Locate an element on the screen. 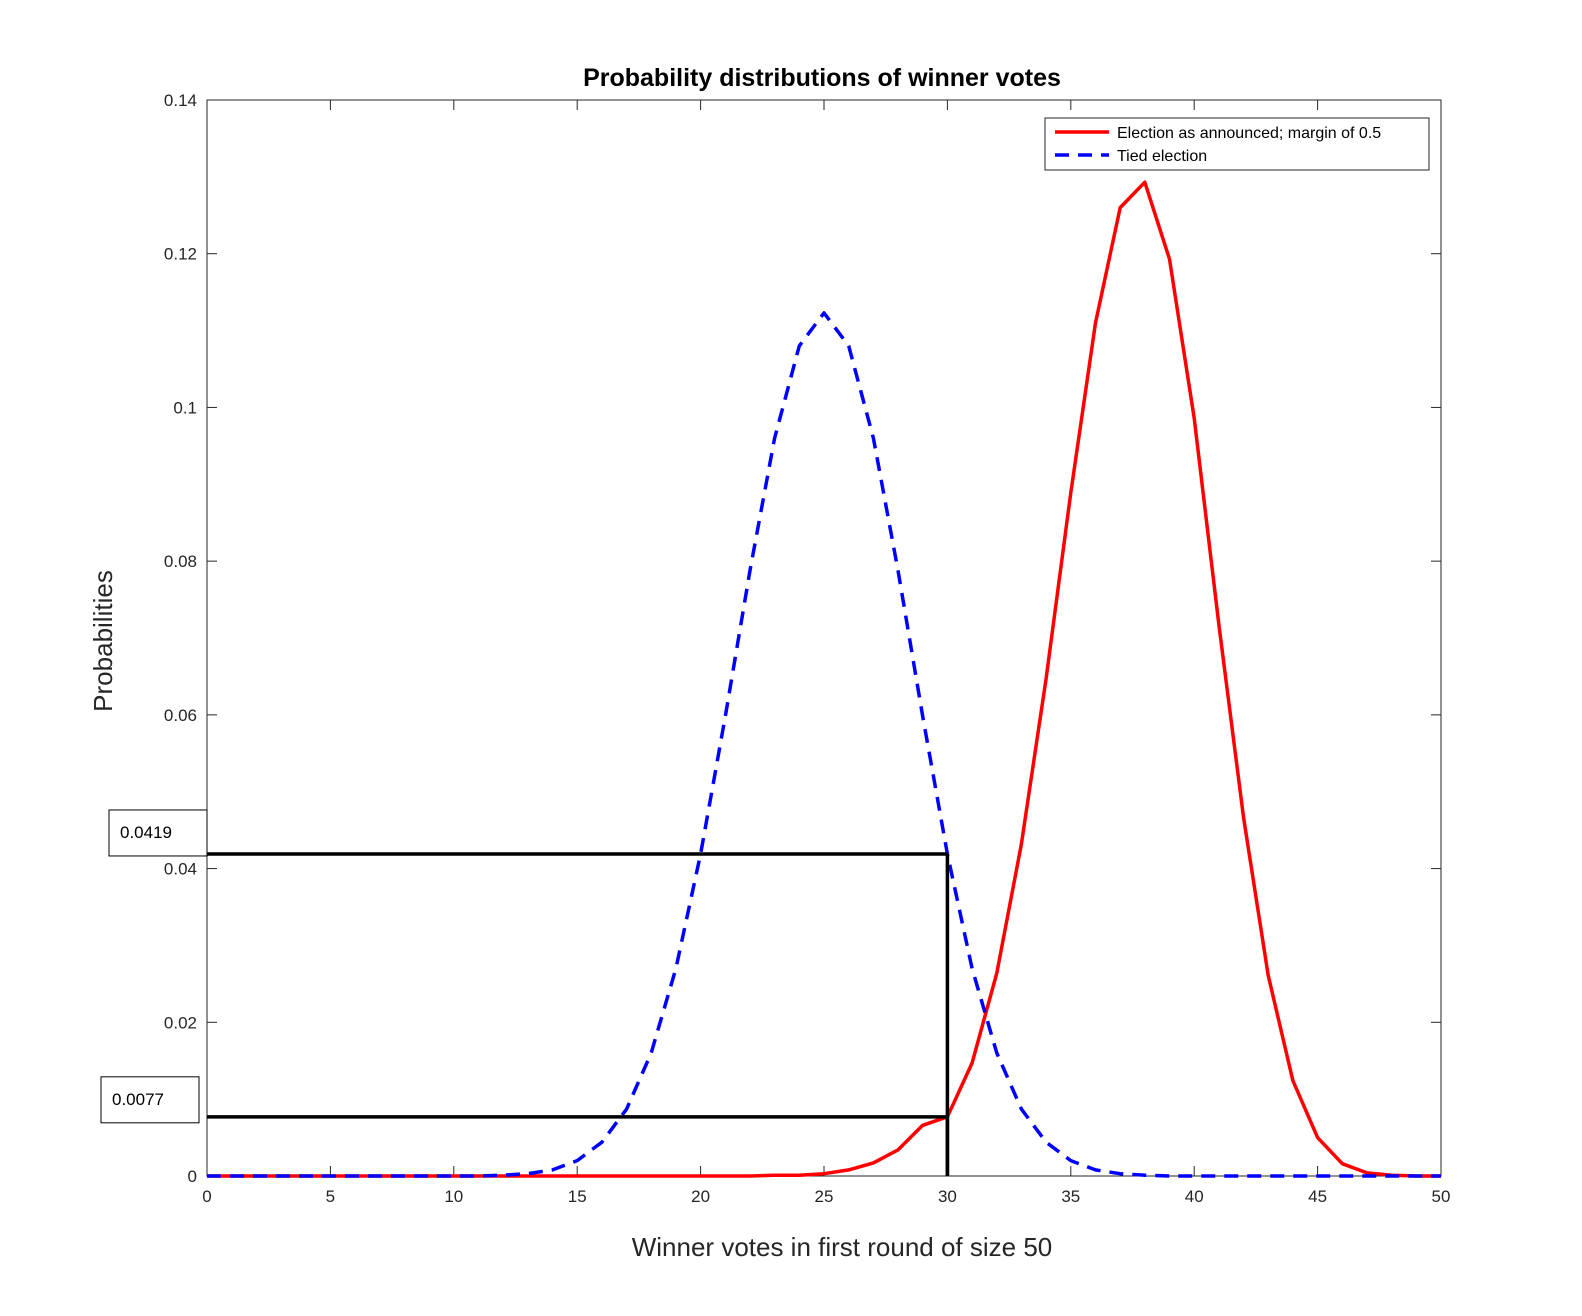 The width and height of the screenshot is (1582, 1316). y-axis-label: Probabilities is located at coordinates (103, 641).